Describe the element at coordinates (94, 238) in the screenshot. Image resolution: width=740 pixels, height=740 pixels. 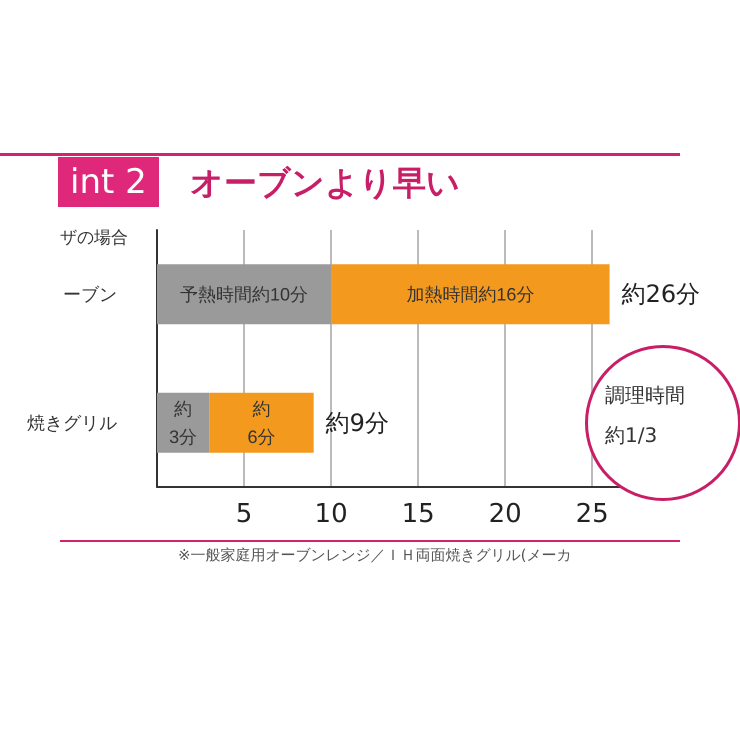
I see `text: ザの場合` at that location.